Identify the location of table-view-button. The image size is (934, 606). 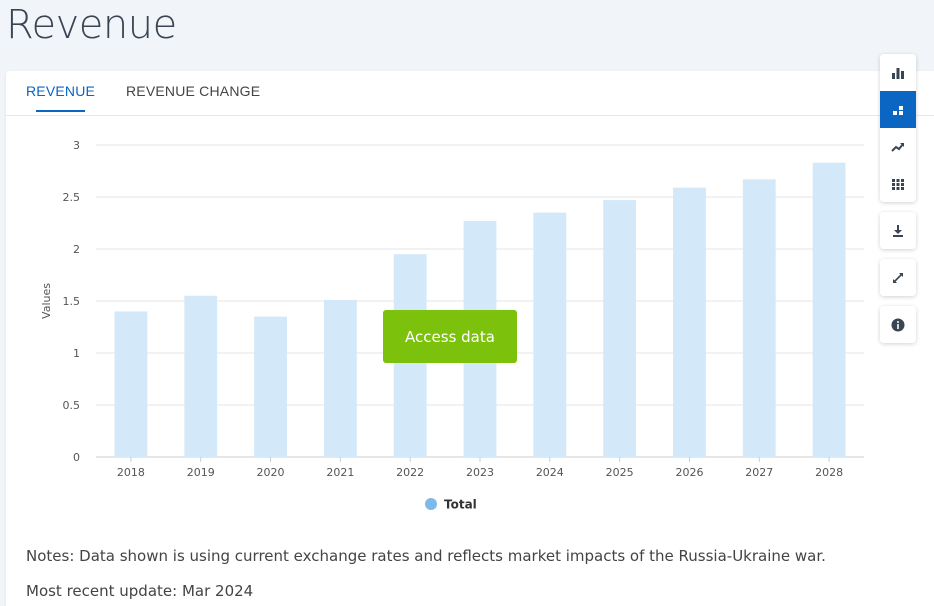
(898, 183).